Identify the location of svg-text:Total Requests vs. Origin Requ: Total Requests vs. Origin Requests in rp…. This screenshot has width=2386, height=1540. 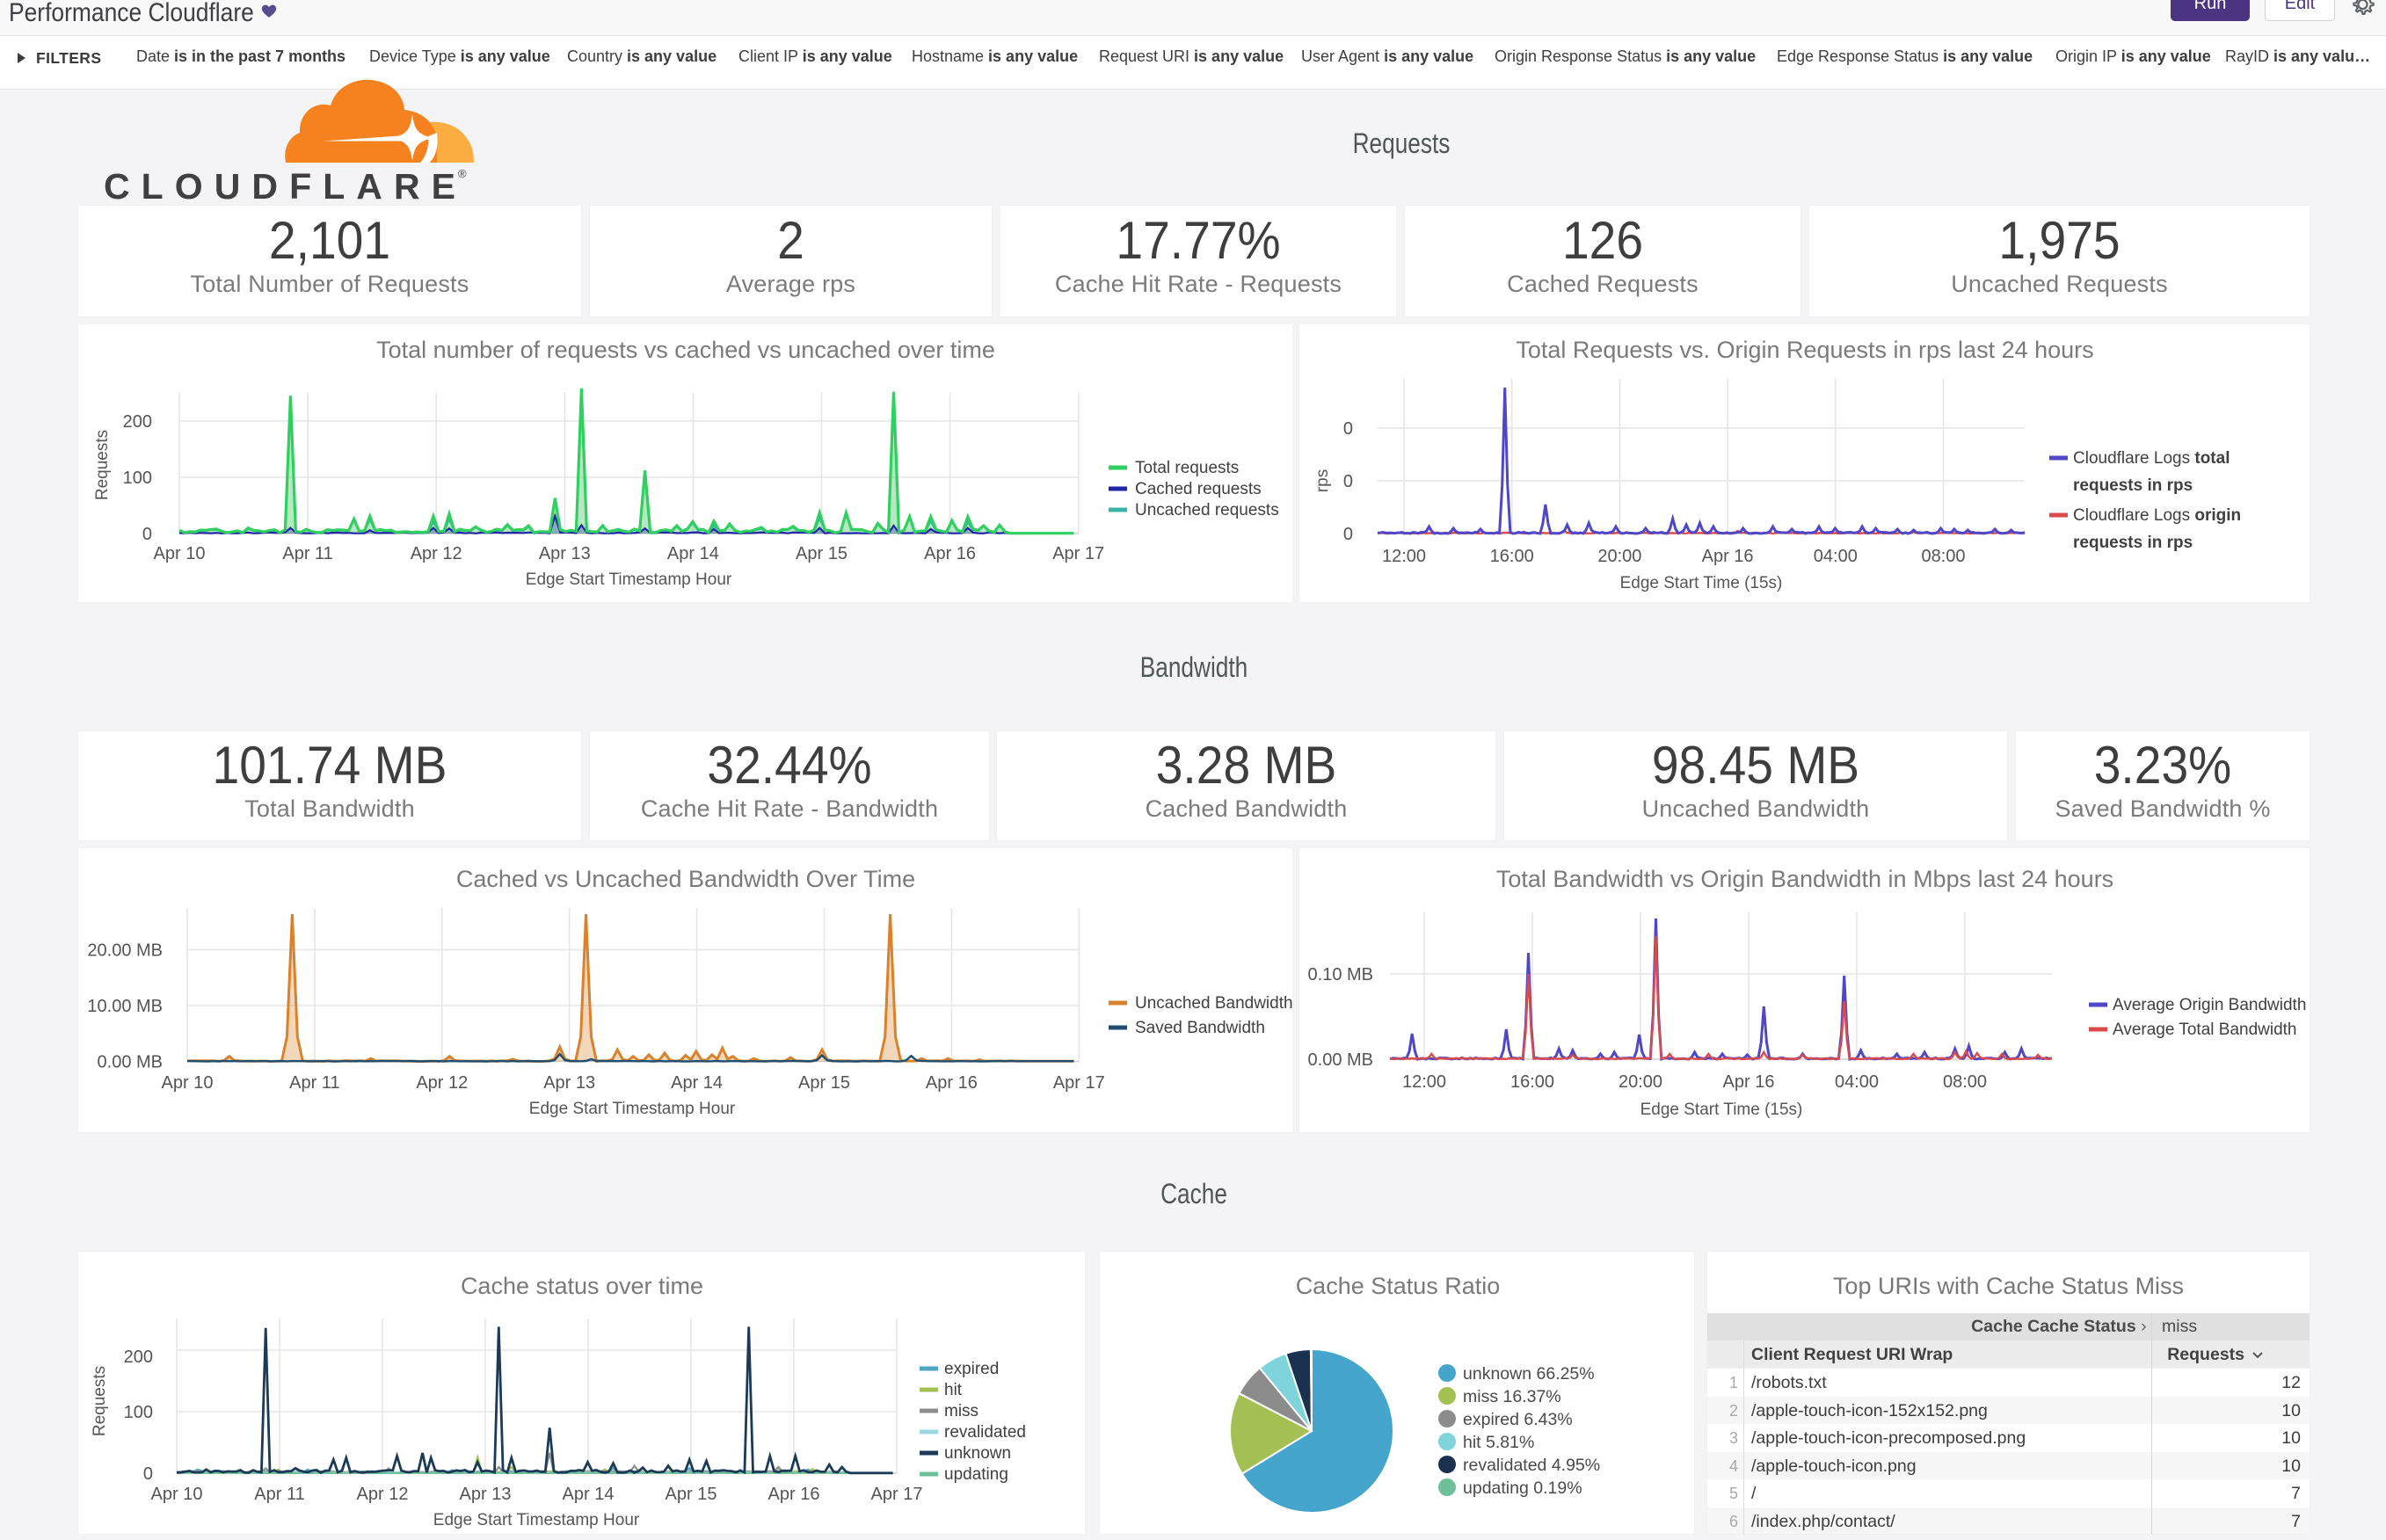
(1804, 350).